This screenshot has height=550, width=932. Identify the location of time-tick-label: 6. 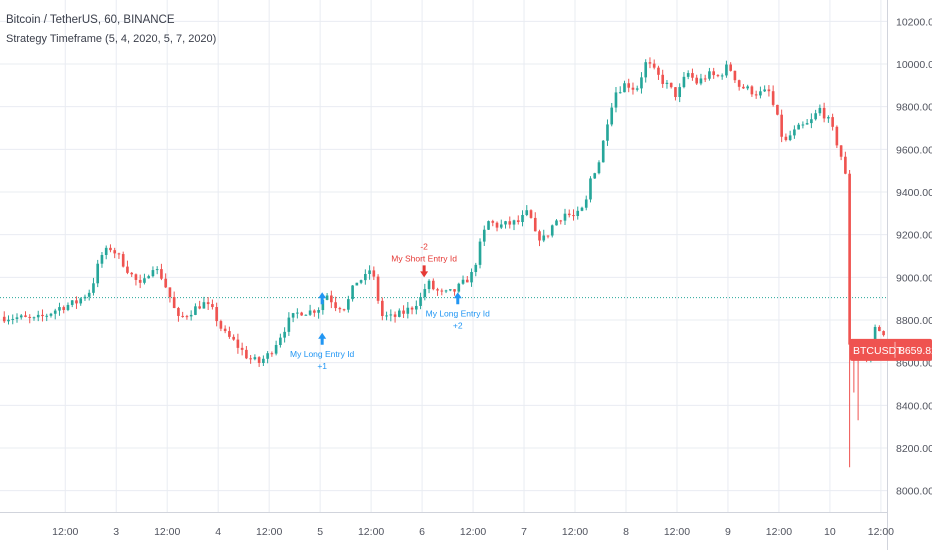
(422, 532).